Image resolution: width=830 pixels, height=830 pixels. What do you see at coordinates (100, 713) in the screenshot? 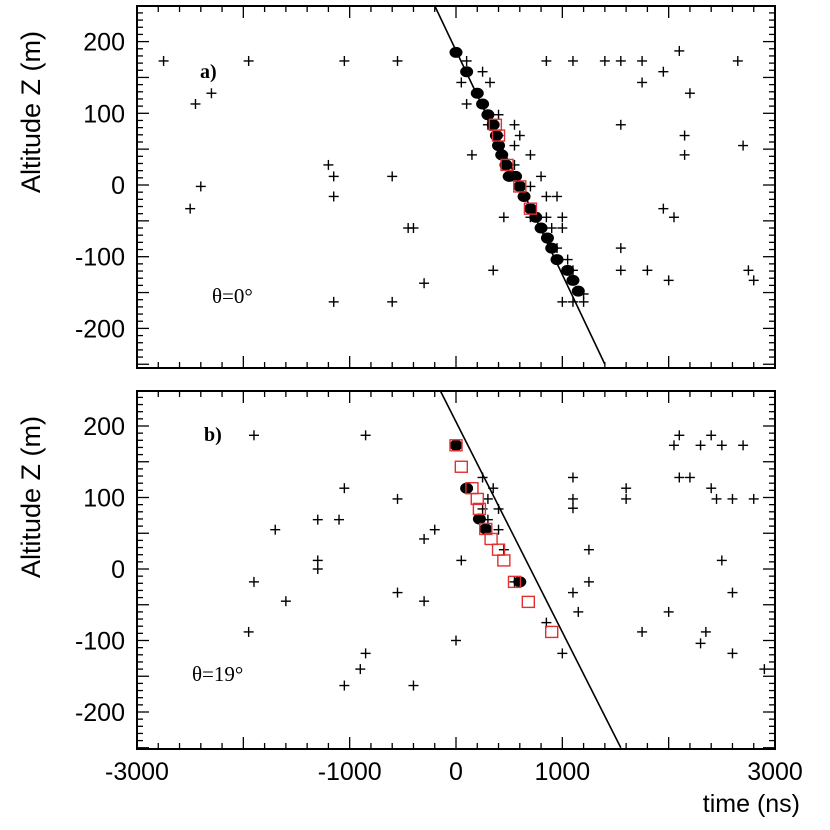
I see `y-tick-label: -200` at bounding box center [100, 713].